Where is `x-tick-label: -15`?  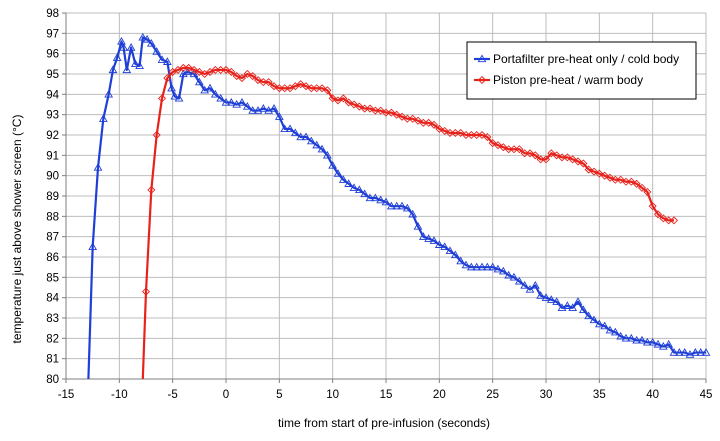
x-tick-label: -15 is located at coordinates (66, 395).